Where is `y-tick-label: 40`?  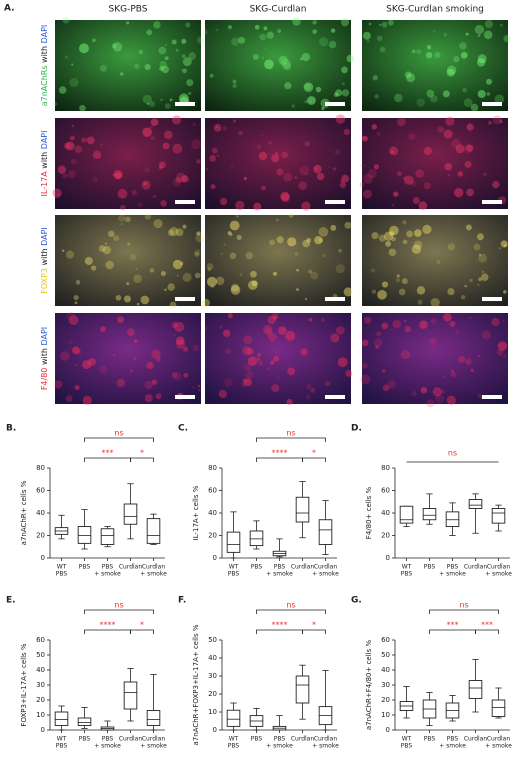
y-tick-label: 40 is located at coordinates (385, 670).